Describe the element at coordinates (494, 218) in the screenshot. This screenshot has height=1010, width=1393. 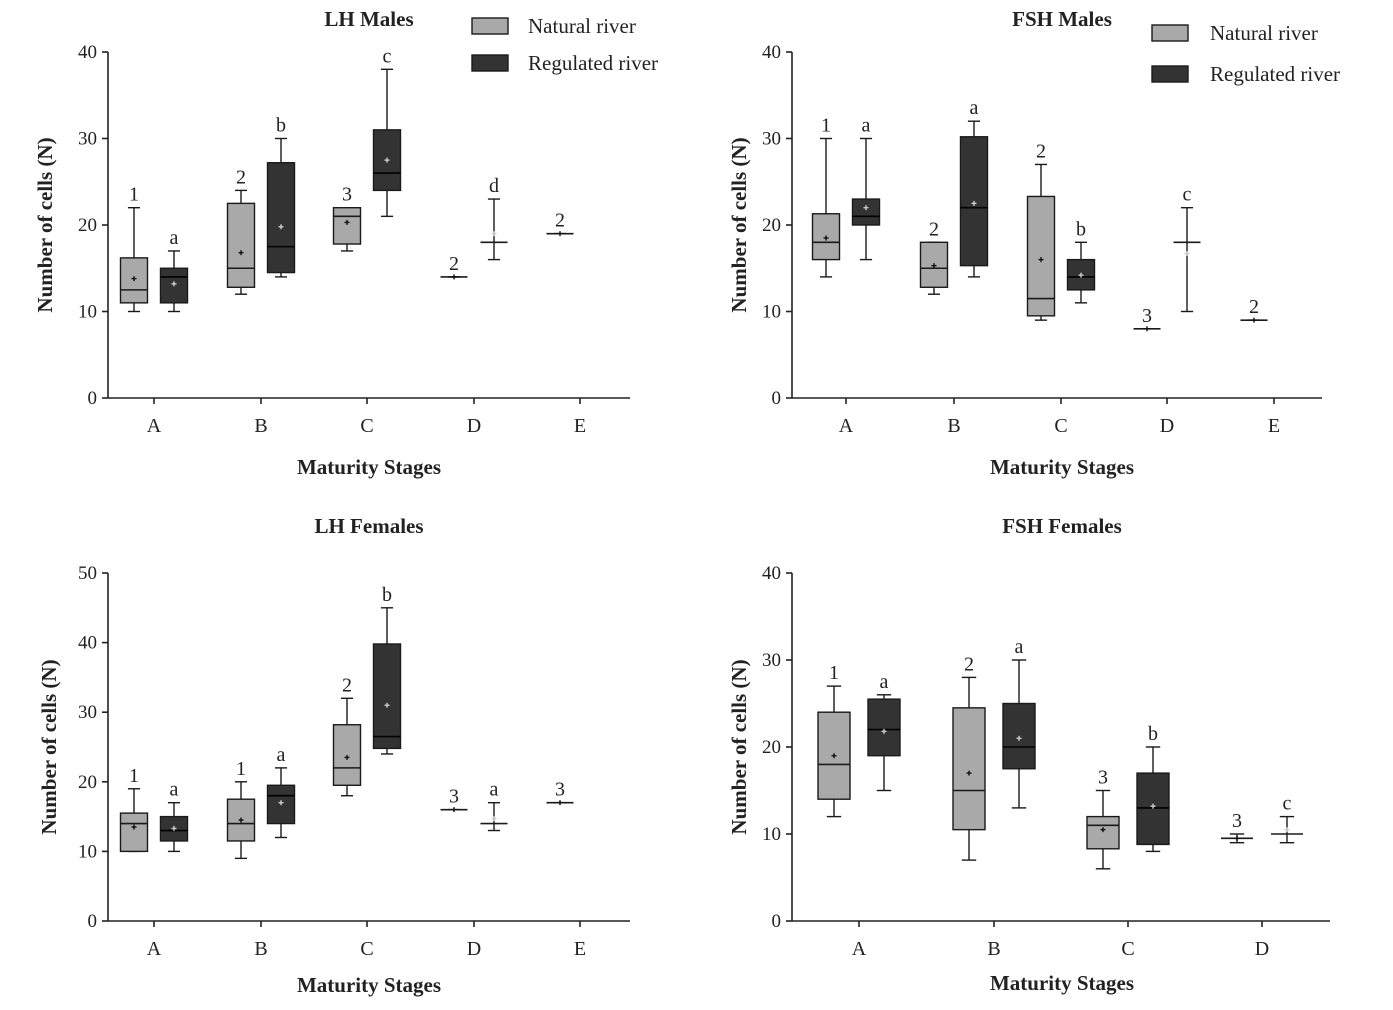
I see `box-regulated-river-d: d` at that location.